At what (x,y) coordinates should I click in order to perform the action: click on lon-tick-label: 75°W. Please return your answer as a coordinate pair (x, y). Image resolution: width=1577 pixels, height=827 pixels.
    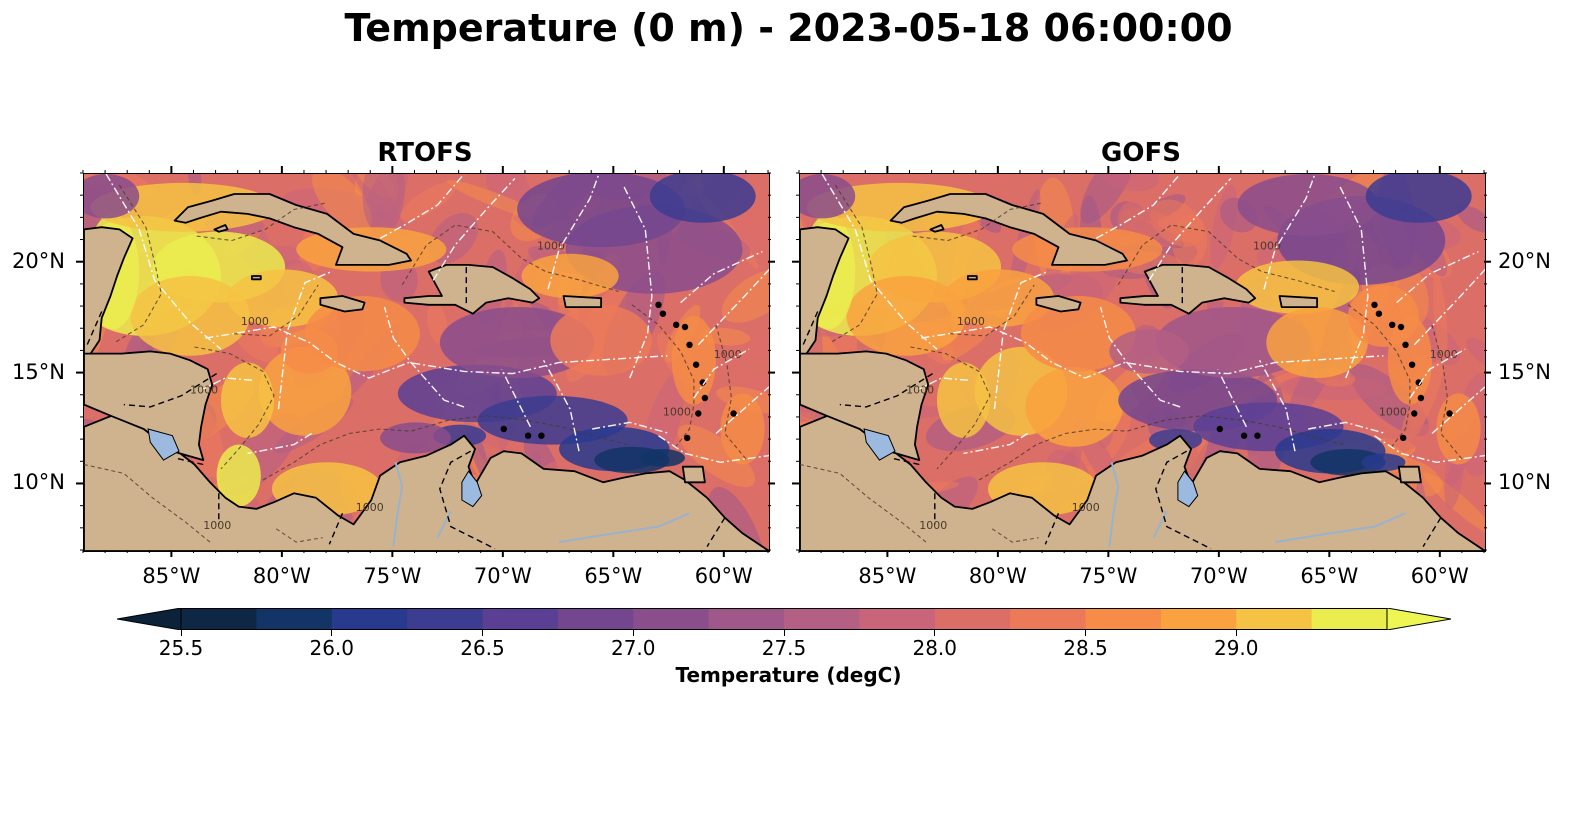
    Looking at the image, I should click on (1108, 576).